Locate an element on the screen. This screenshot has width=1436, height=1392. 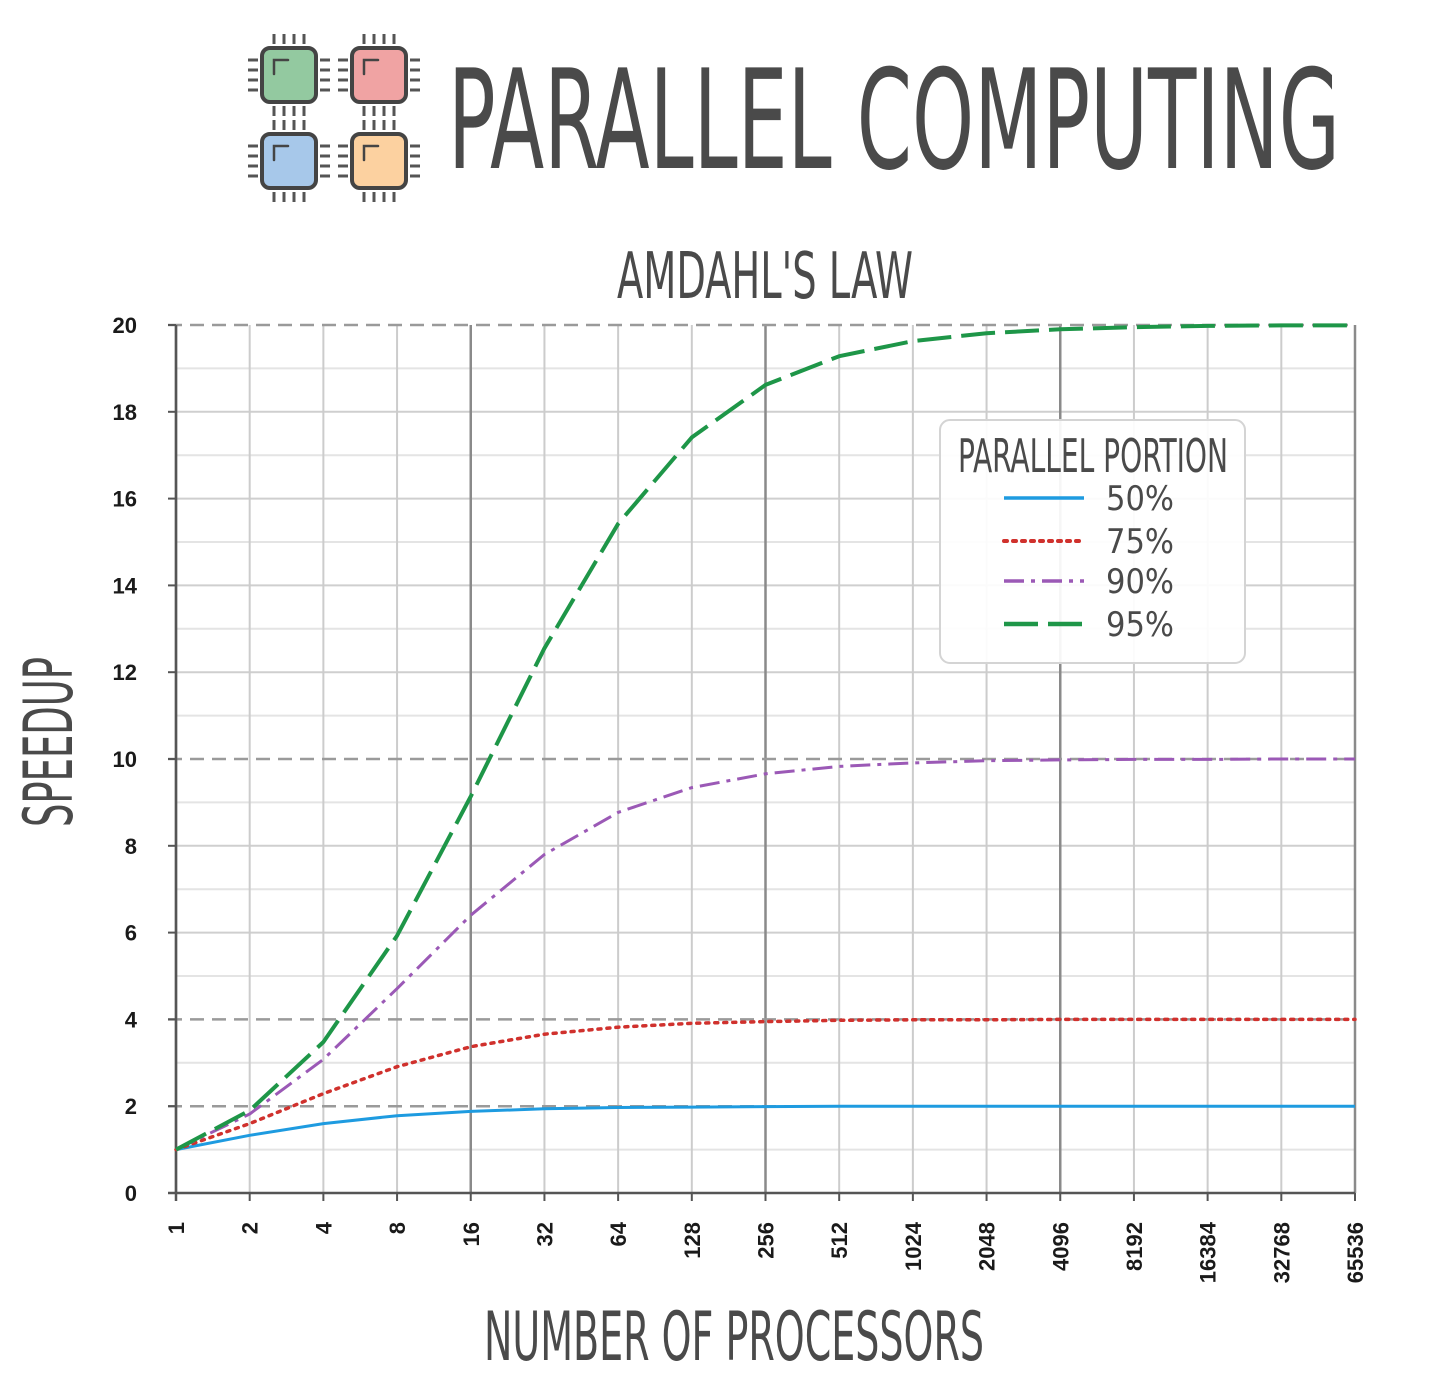
y-tick-label: 8 is located at coordinates (131, 846).